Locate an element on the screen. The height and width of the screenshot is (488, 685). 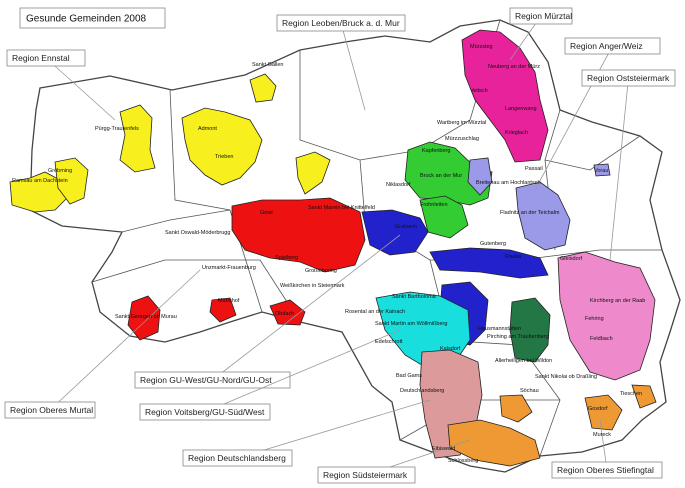
place-label: Kalsdorf is located at coordinates (450, 349).